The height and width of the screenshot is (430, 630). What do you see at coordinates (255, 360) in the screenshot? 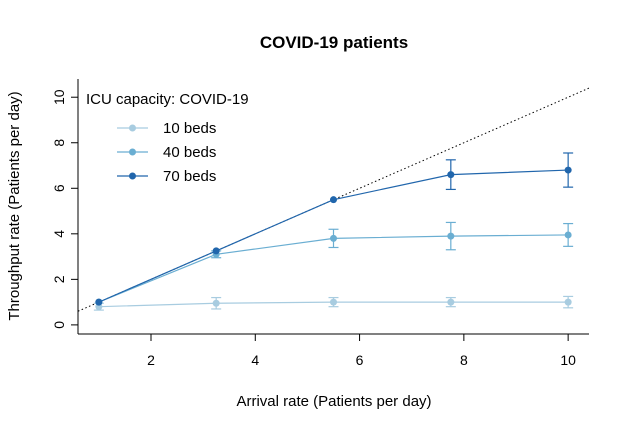
I see `x-tick-label: 4` at bounding box center [255, 360].